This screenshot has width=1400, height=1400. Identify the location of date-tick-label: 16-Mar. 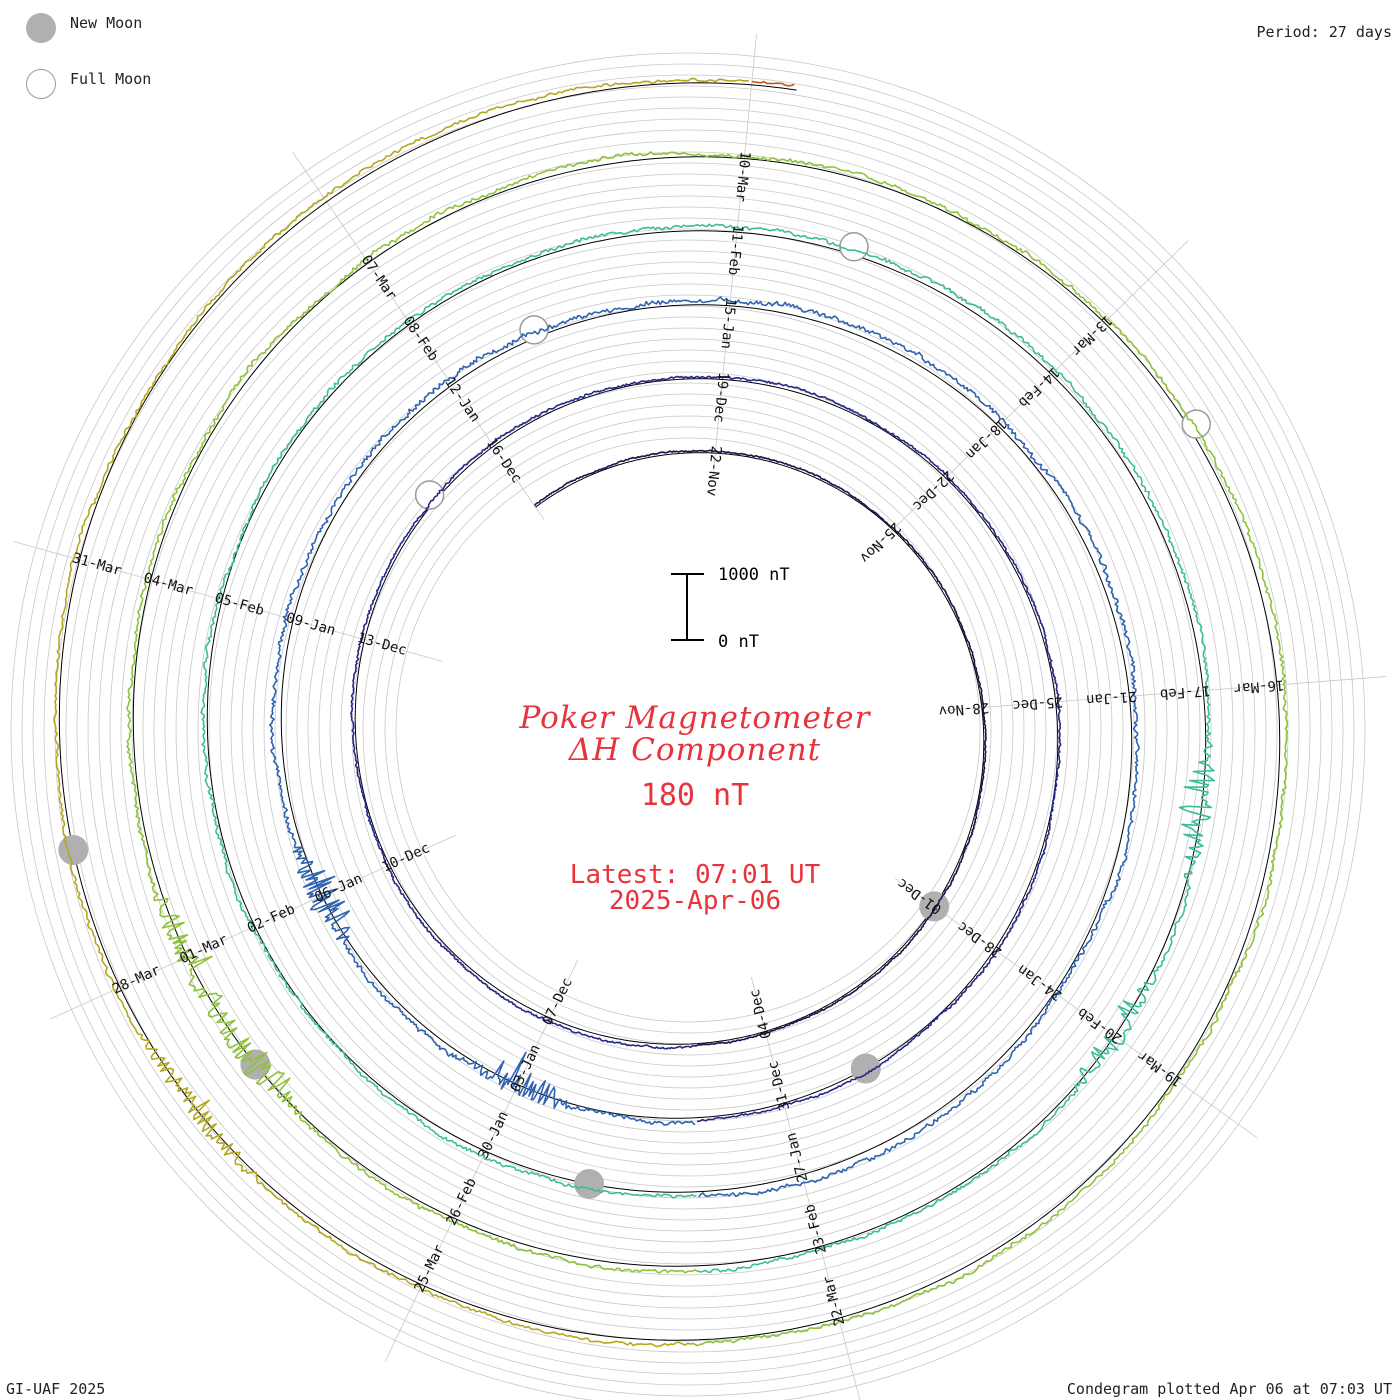
(1259, 686).